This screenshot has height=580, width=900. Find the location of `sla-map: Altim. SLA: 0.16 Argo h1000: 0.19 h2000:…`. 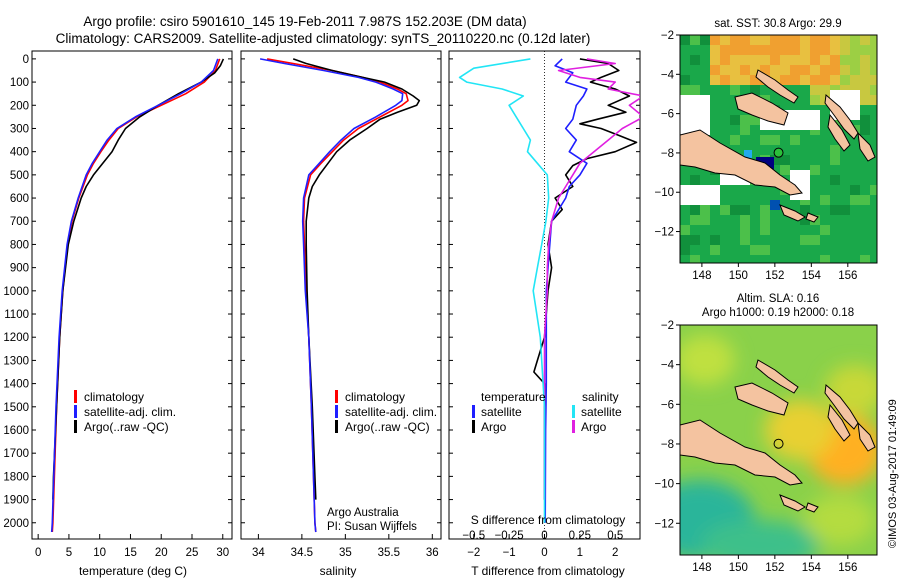

sla-map: Altim. SLA: 0.16 Argo h1000: 0.19 h2000:… is located at coordinates (766, 433).